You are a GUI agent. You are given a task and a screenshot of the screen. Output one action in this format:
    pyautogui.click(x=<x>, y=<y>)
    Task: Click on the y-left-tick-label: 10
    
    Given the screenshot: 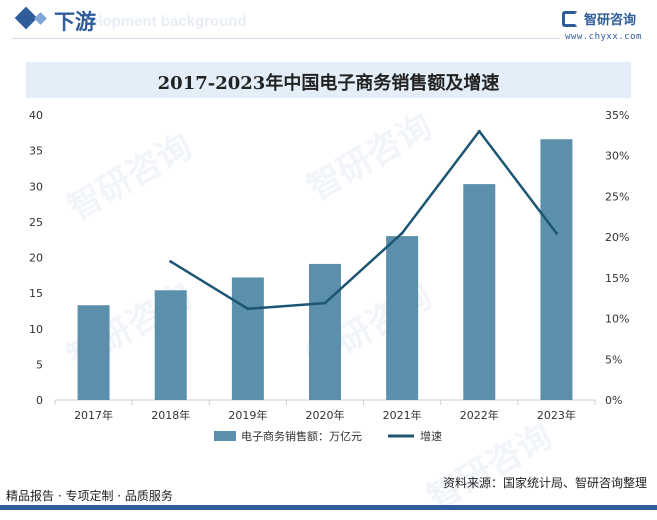 What is the action you would take?
    pyautogui.click(x=36, y=329)
    